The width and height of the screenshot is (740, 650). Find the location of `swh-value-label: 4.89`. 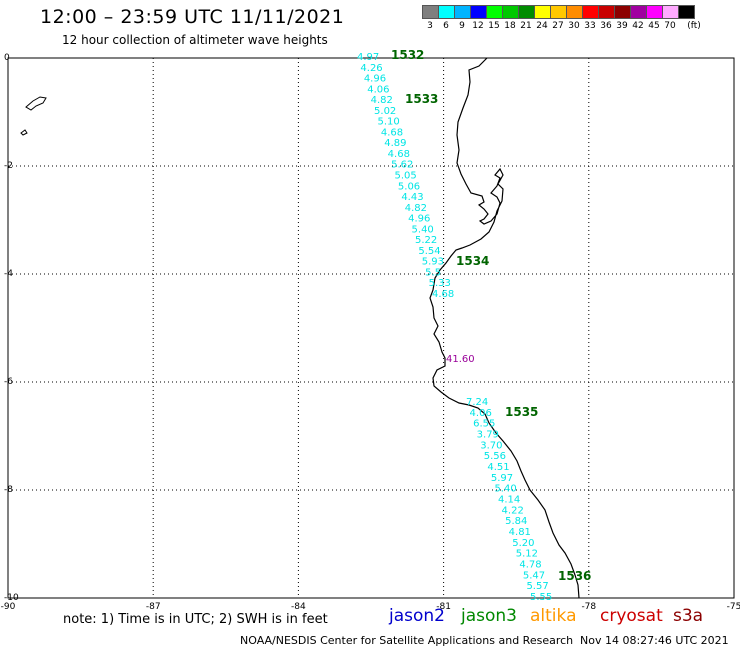

swh-value-label: 4.89 is located at coordinates (395, 143).